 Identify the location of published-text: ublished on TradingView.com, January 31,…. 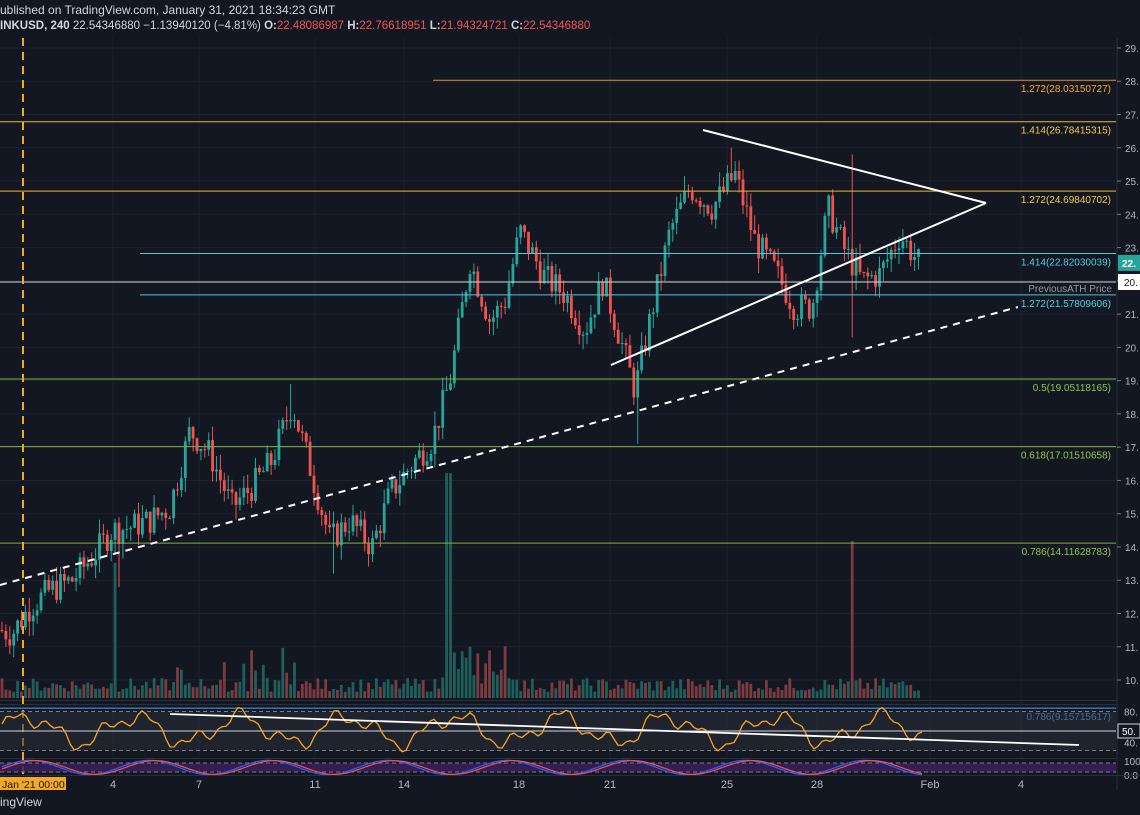
(168, 10).